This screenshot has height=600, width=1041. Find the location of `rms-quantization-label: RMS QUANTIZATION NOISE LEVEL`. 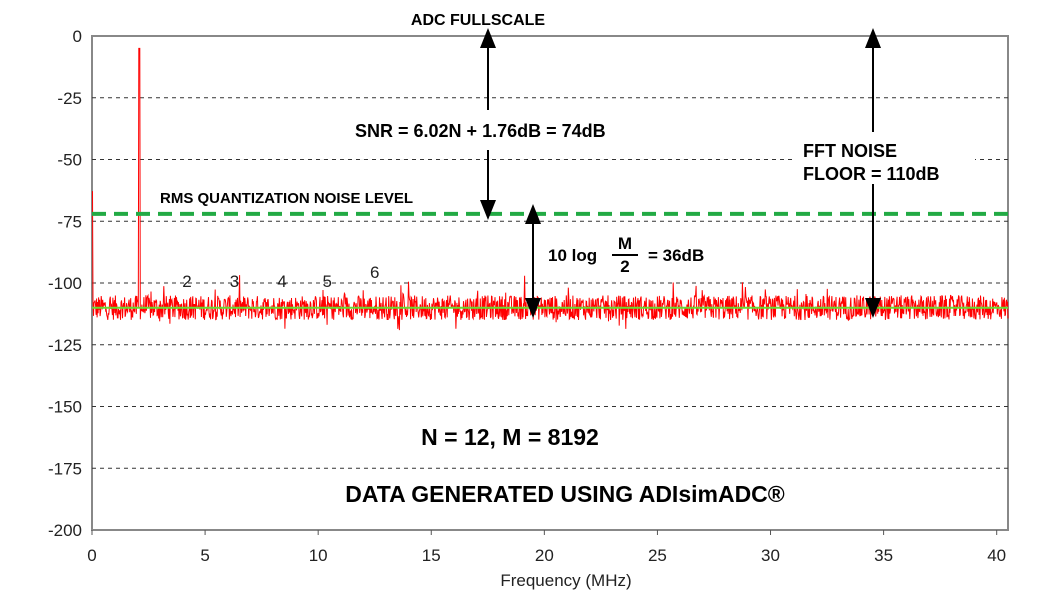

rms-quantization-label: RMS QUANTIZATION NOISE LEVEL is located at coordinates (286, 198).